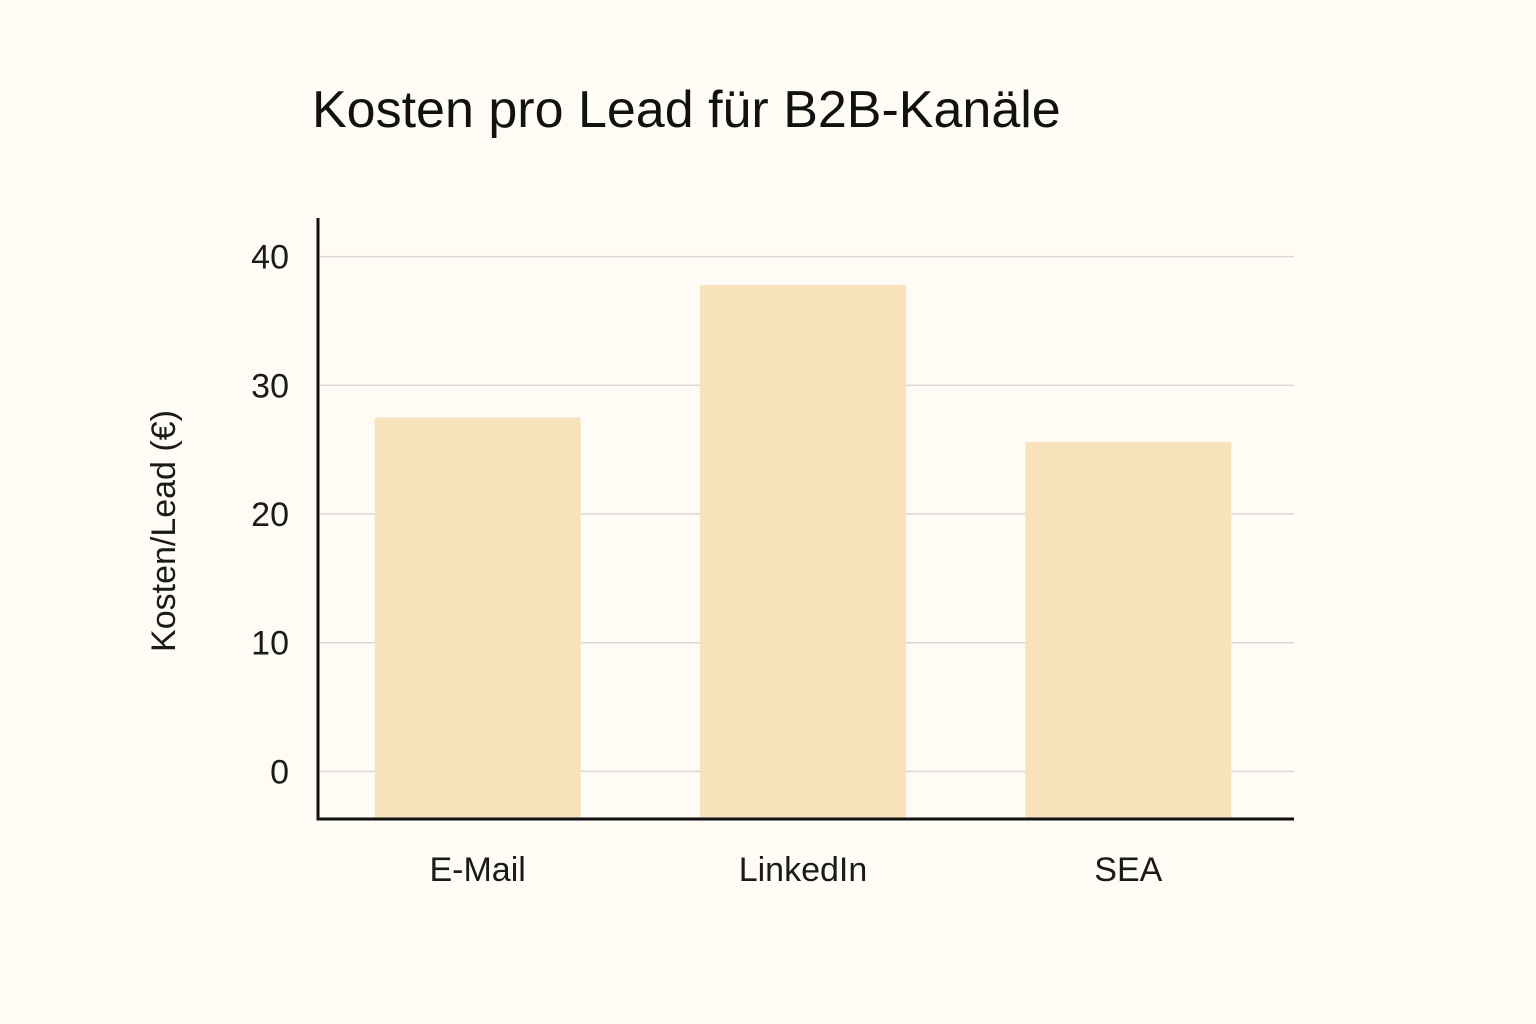 This screenshot has height=1024, width=1536. I want to click on x-axis-ticks: E-Mail LinkedIn SEA, so click(795, 870).